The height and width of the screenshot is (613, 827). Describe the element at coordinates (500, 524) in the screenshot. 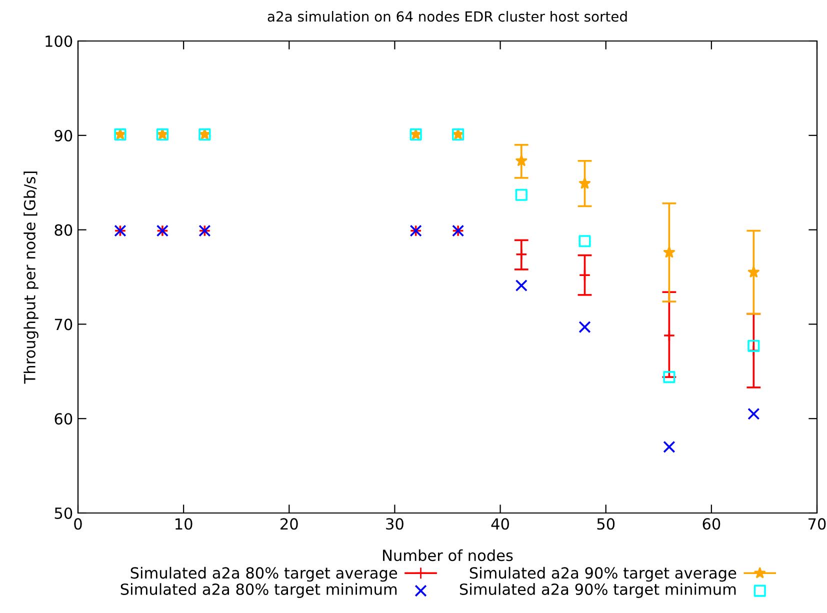

I see `x-tick-label: 40` at that location.